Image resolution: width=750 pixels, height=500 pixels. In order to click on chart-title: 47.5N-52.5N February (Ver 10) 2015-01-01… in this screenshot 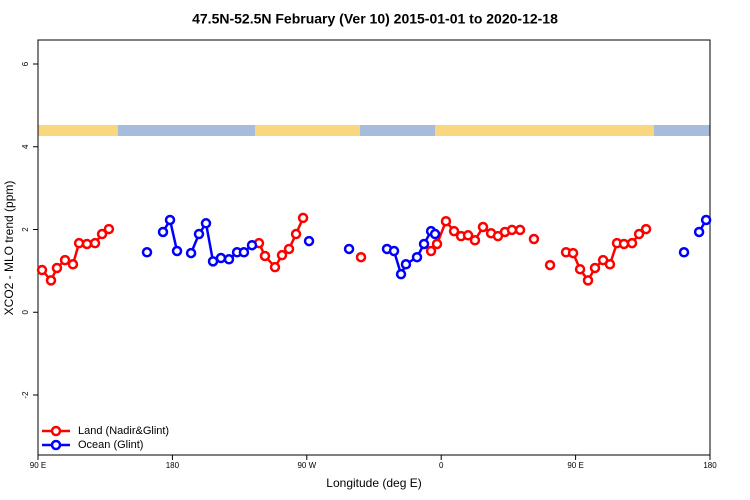, I will do `click(375, 19)`.